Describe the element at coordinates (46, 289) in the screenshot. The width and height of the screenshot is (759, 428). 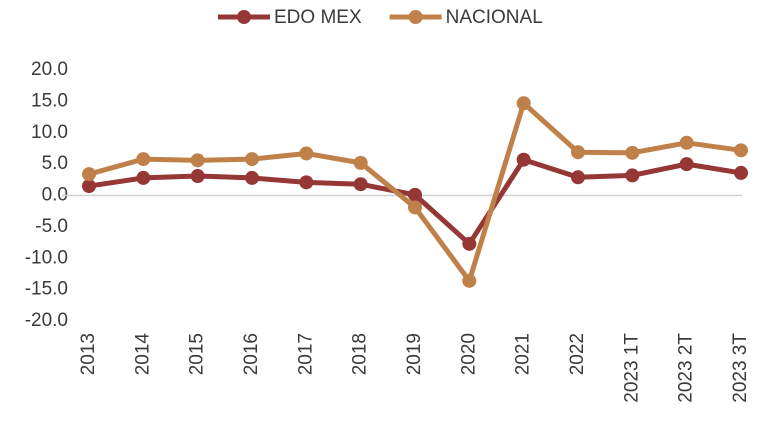
I see `y-tick-label: -15.0` at that location.